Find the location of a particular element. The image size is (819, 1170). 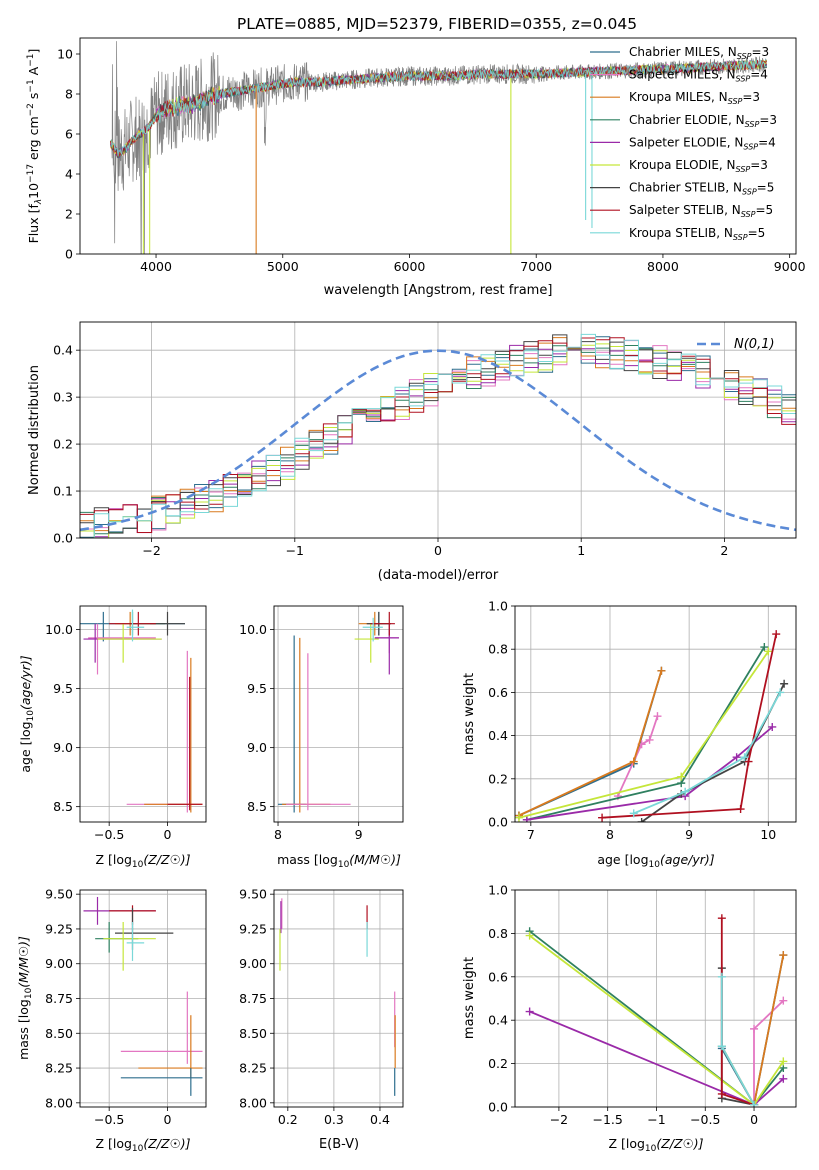

x-tick-label: 9000 is located at coordinates (790, 266).